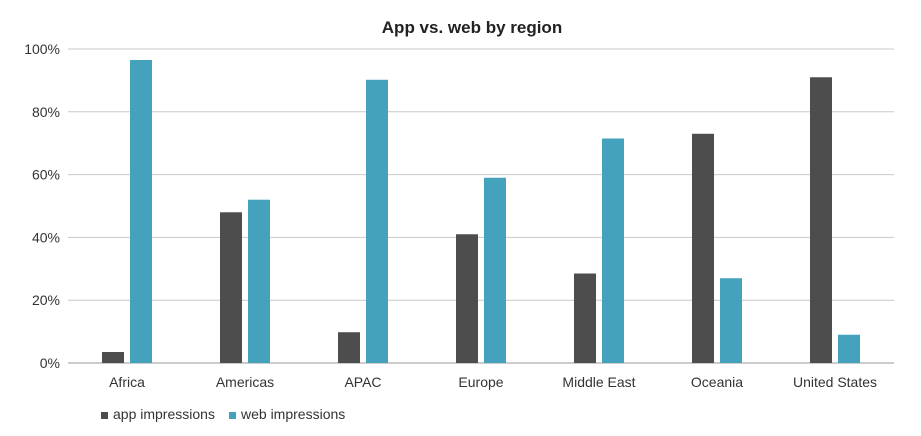 The width and height of the screenshot is (921, 436). Describe the element at coordinates (703, 248) in the screenshot. I see `app-bar-oceania` at that location.